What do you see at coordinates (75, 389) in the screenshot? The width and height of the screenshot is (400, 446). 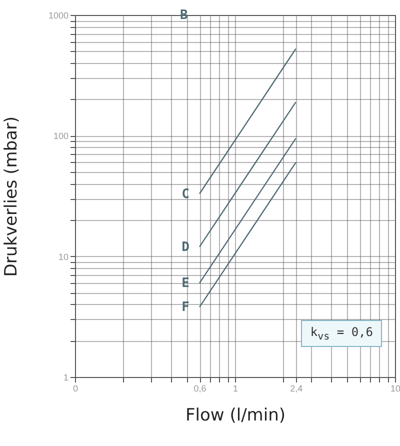 I see `x-tick-label: 0` at bounding box center [75, 389].